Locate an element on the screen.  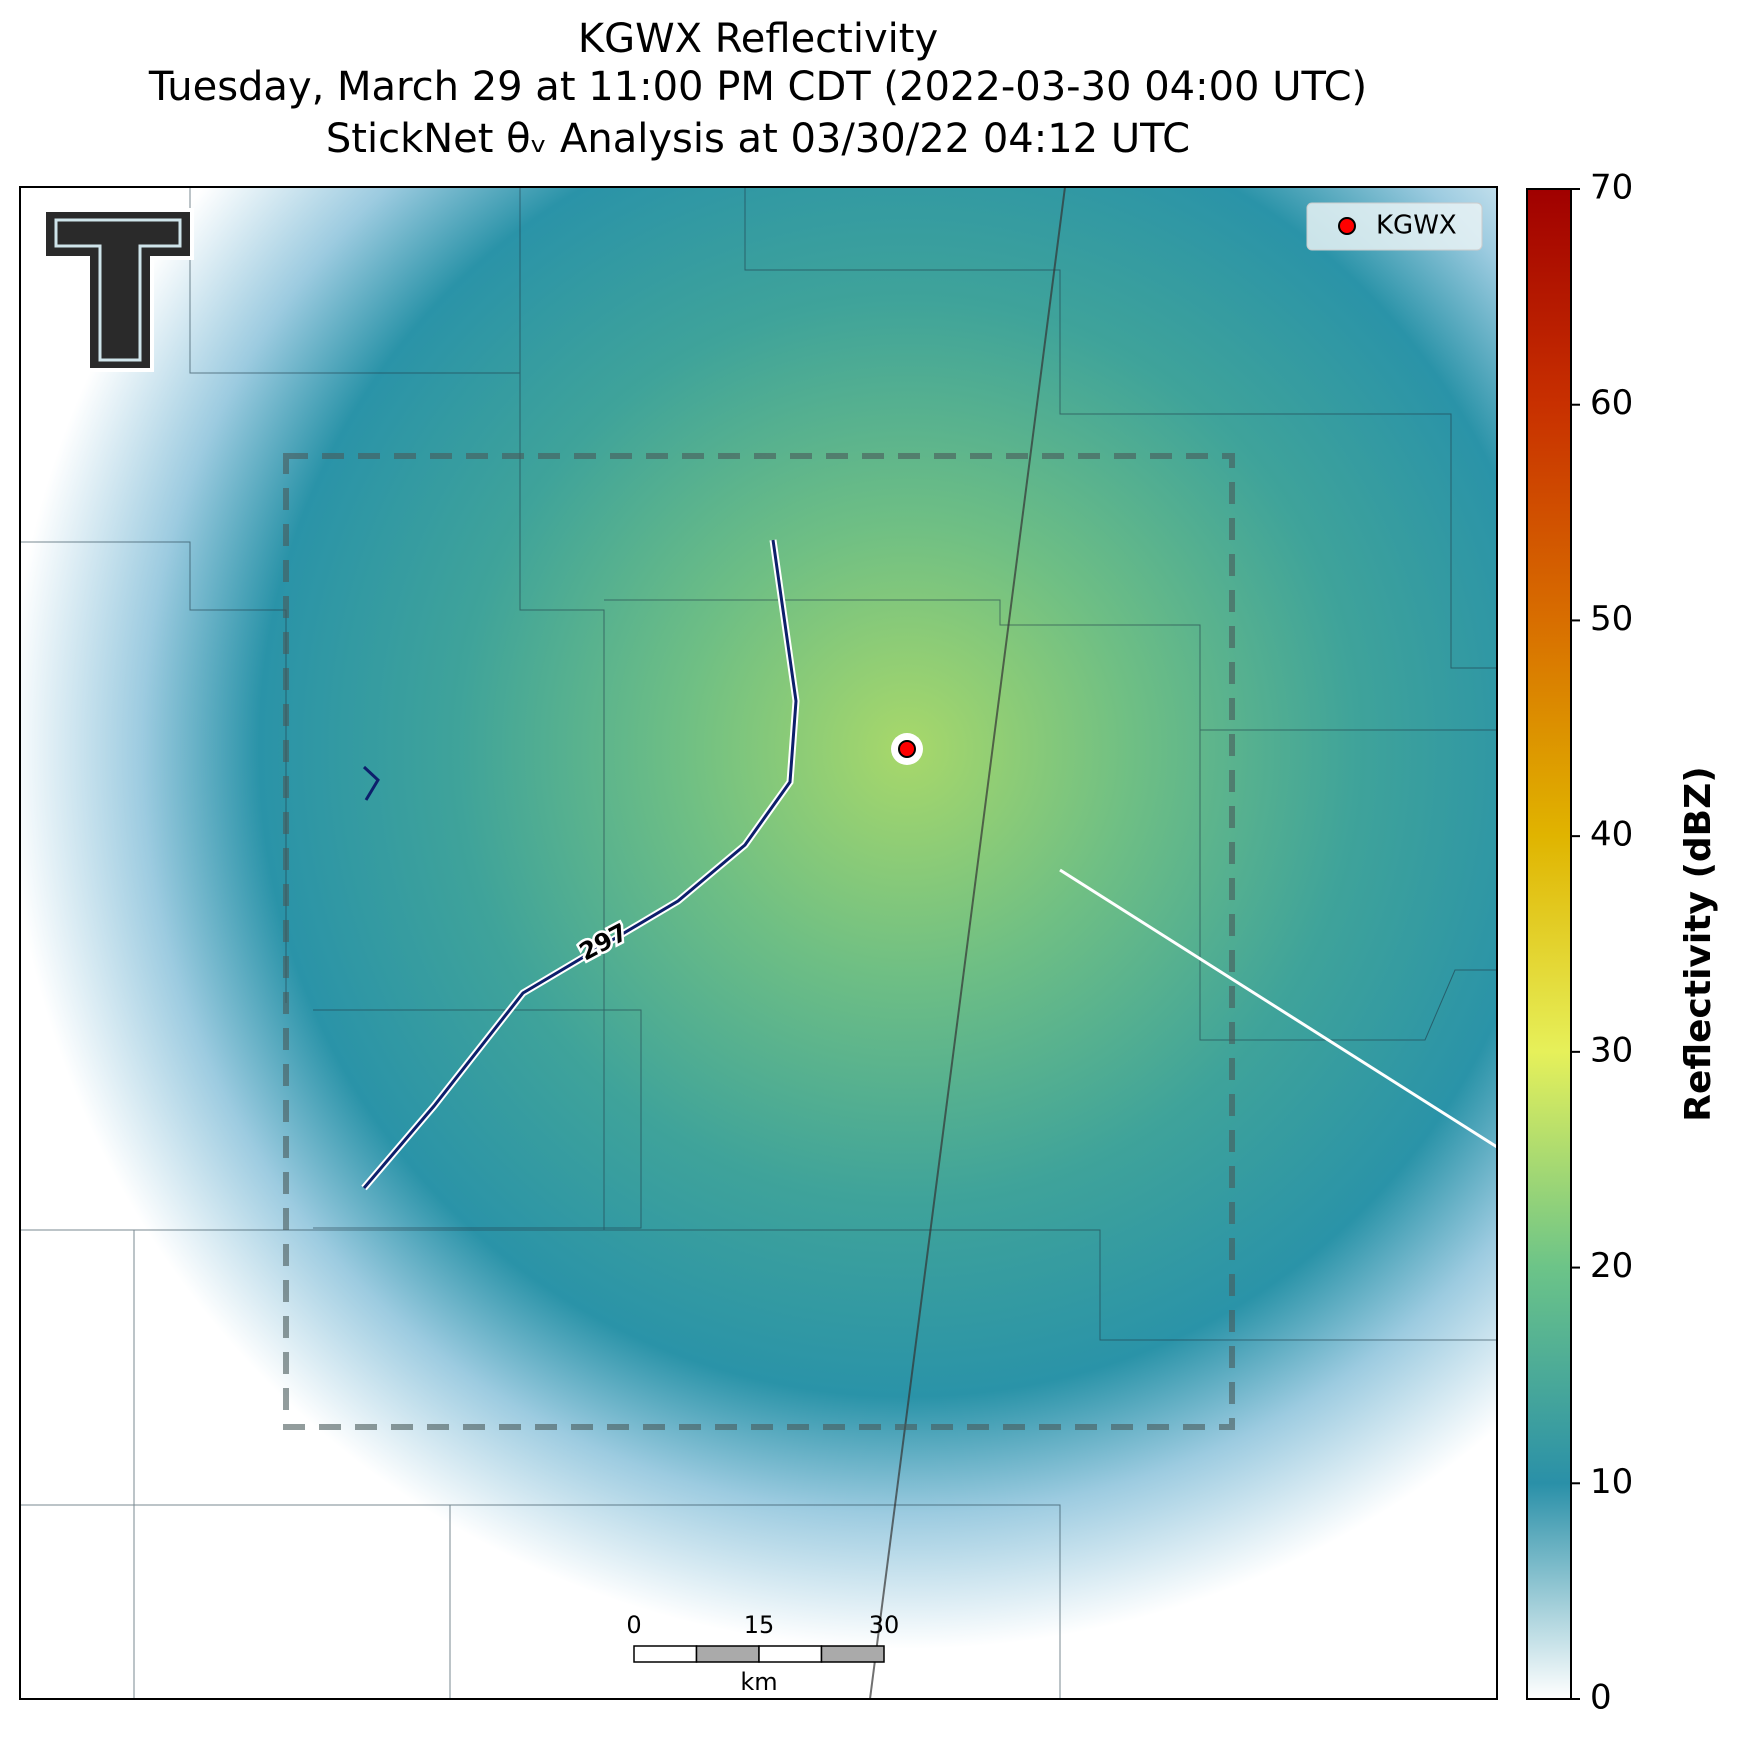
legend: KGWX is located at coordinates (1394, 226).